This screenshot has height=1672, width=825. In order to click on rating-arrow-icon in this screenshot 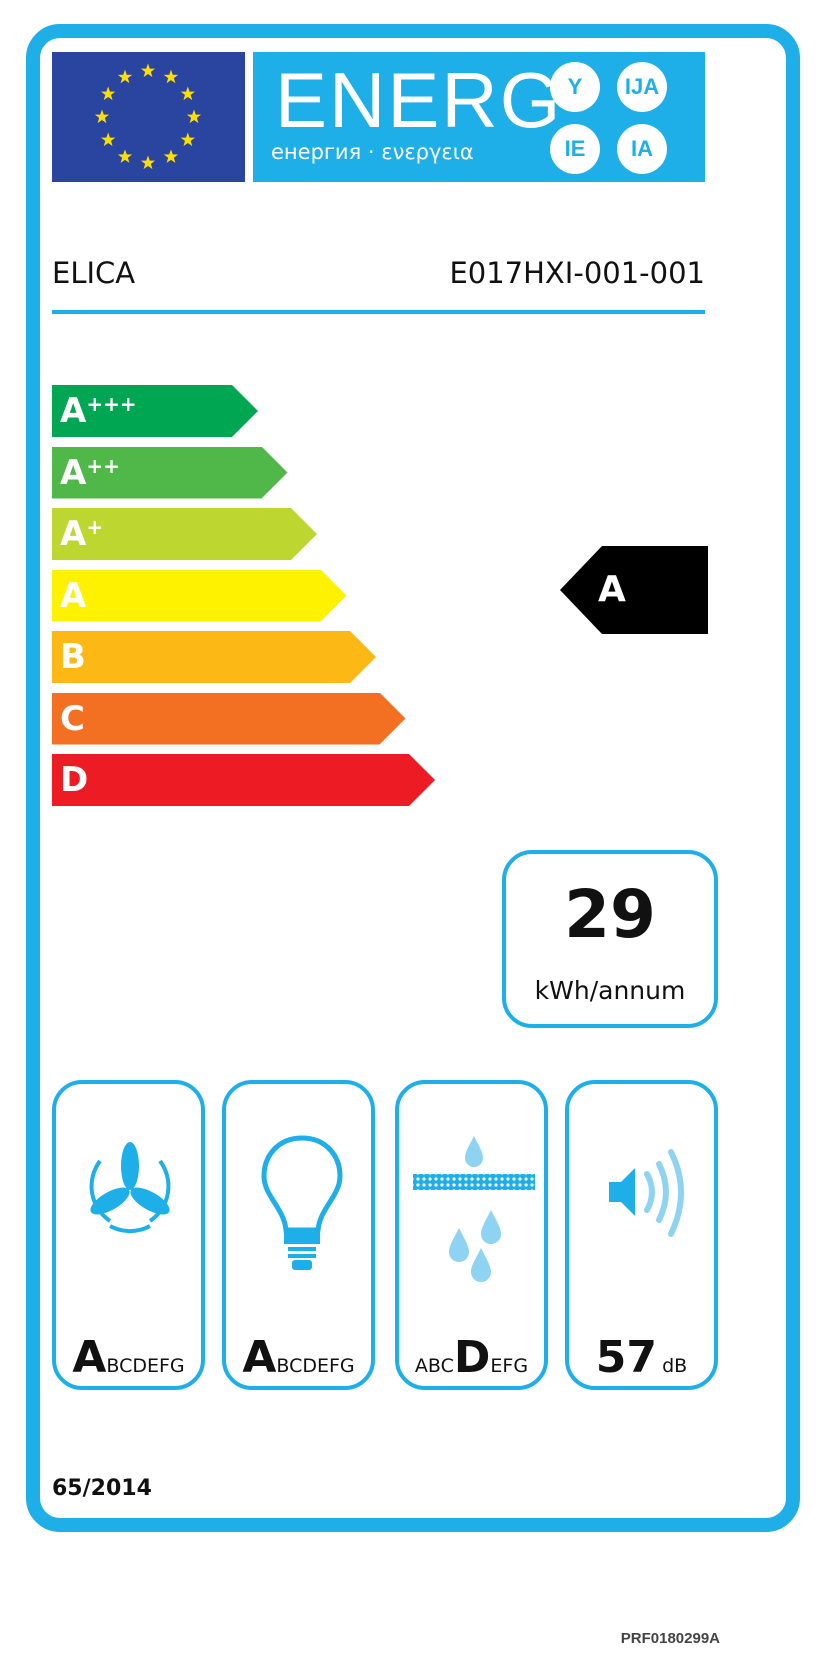, I will do `click(634, 590)`.